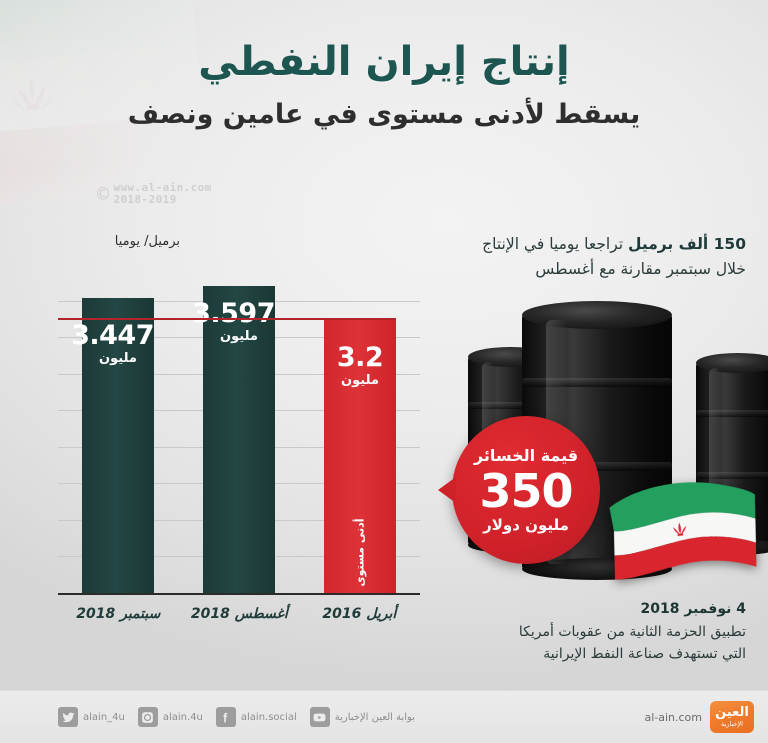  I want to click on social-handle: بوابة العين الإخبارية, so click(374, 717).